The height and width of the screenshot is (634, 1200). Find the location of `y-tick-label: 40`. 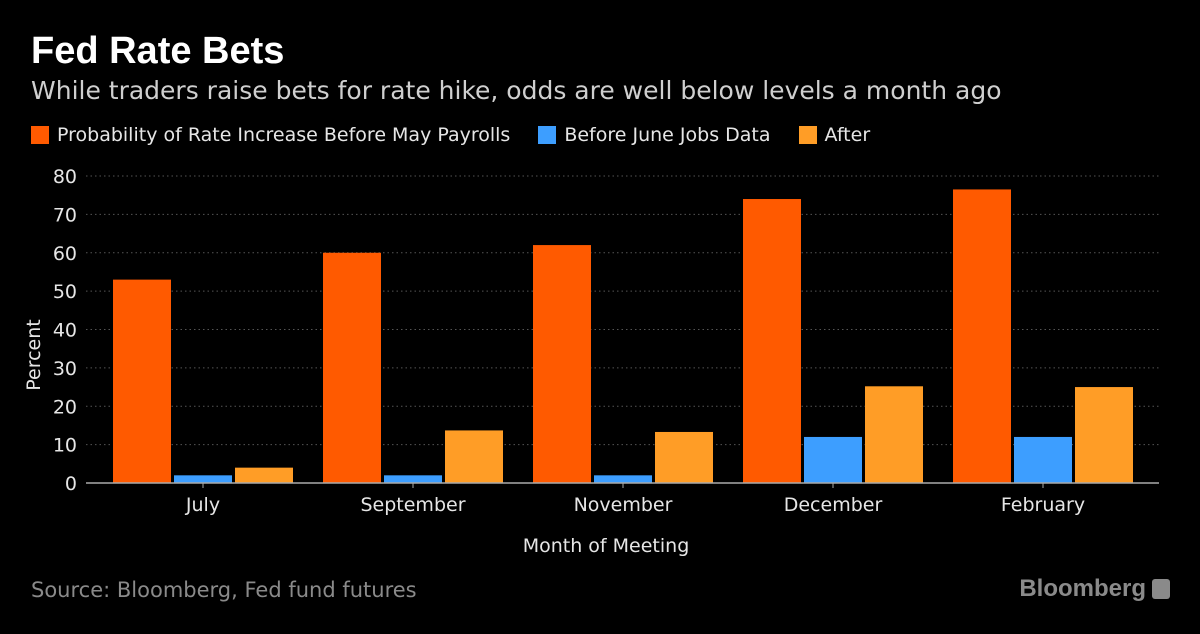

y-tick-label: 40 is located at coordinates (65, 331).